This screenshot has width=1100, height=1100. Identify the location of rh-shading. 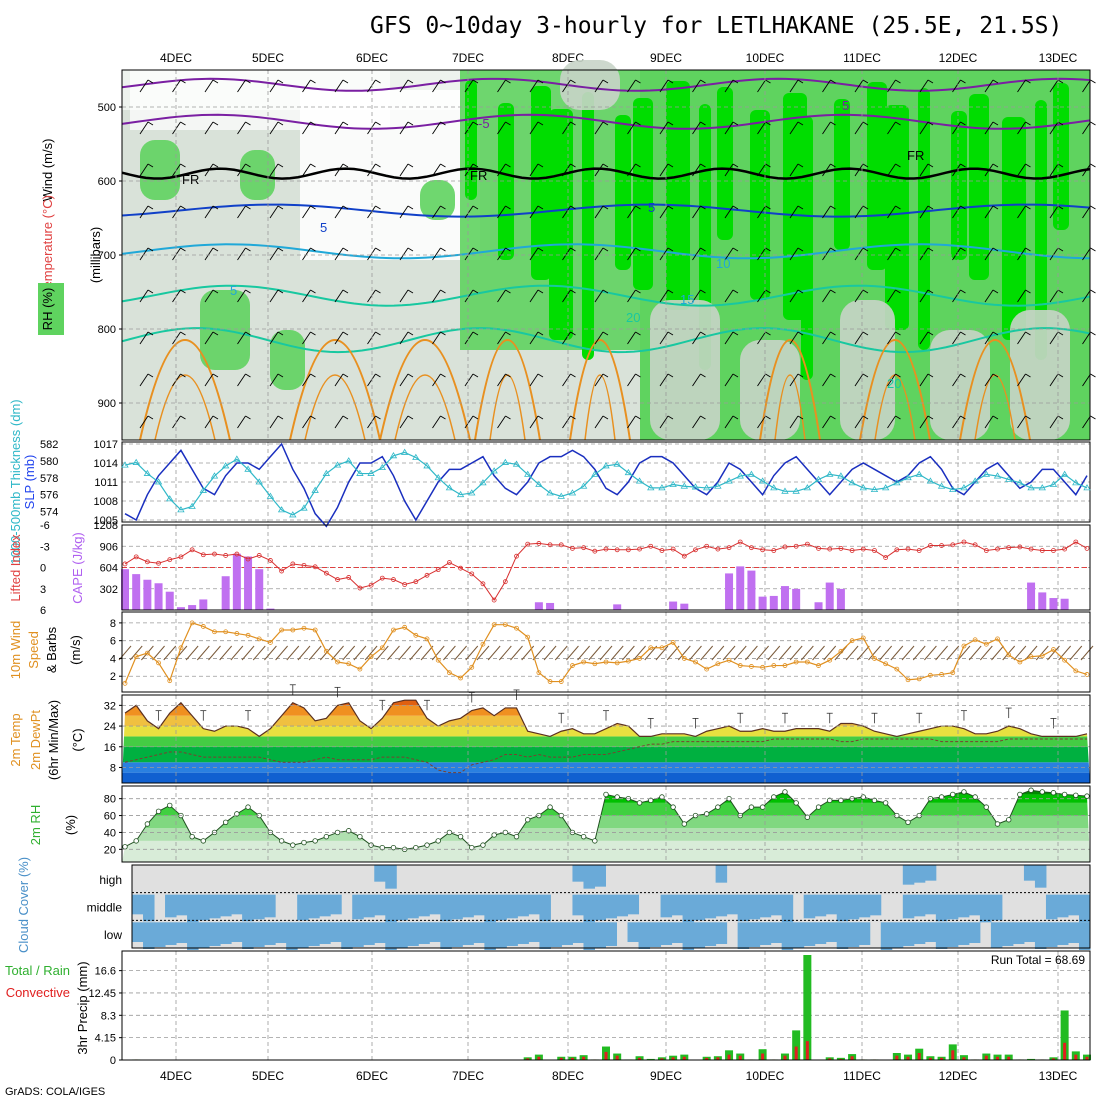
(770, 390).